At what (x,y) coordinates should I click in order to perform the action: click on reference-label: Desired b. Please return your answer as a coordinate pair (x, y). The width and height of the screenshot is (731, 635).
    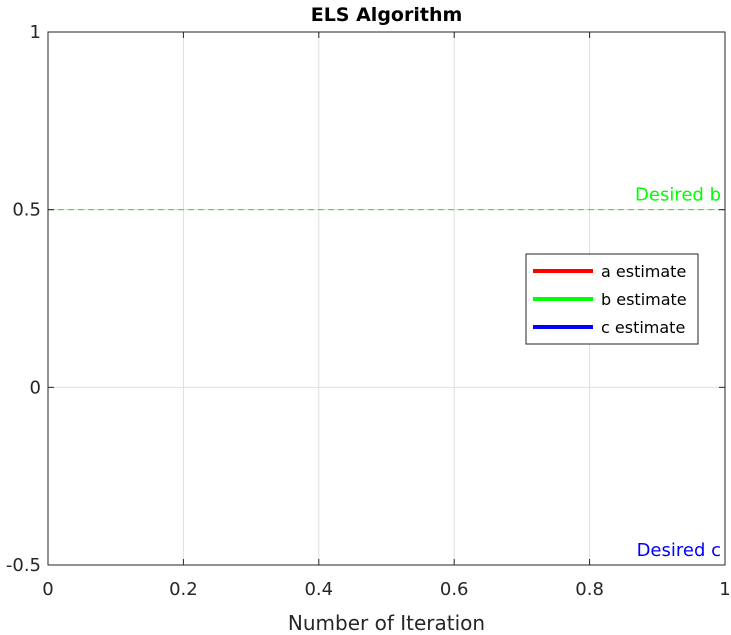
    Looking at the image, I should click on (678, 195).